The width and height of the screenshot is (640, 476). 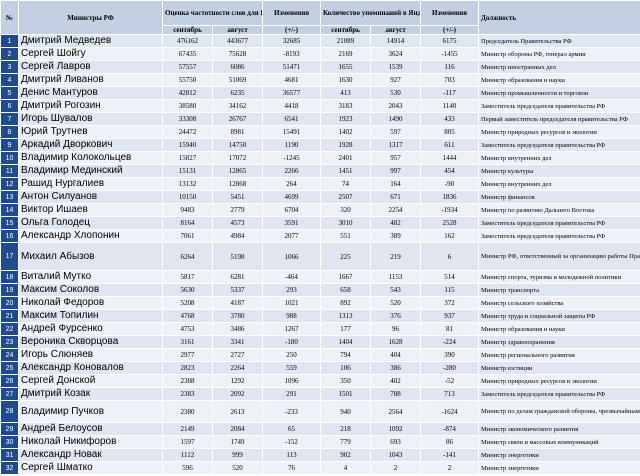 I want to click on direct-september: 3161, so click(x=187, y=342).